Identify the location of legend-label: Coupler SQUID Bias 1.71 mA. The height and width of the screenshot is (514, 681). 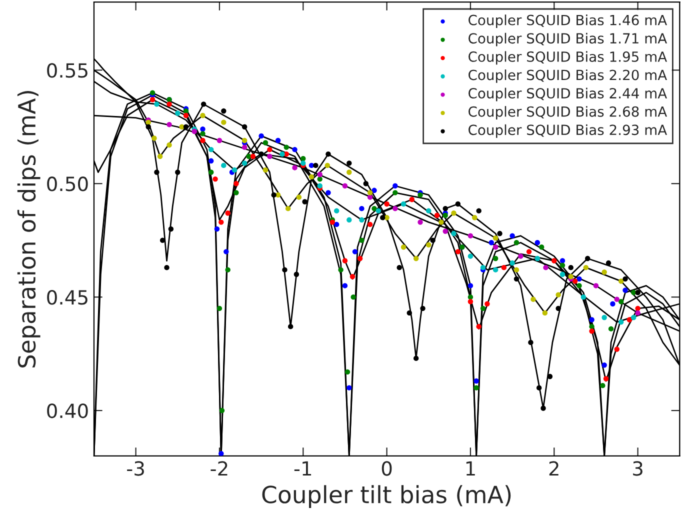
(568, 39).